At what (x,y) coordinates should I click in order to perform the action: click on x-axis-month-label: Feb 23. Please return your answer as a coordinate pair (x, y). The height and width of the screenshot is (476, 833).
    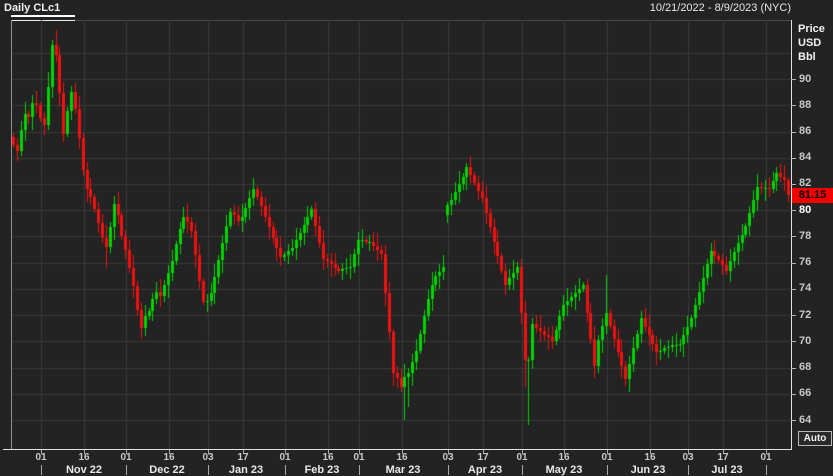
    Looking at the image, I should click on (322, 470).